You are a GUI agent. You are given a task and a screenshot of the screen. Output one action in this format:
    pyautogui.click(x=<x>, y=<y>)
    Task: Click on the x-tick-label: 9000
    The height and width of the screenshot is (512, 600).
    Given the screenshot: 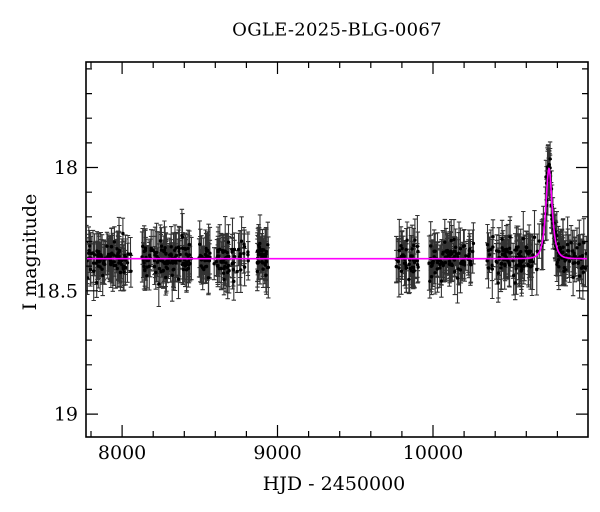 What is the action you would take?
    pyautogui.click(x=277, y=453)
    